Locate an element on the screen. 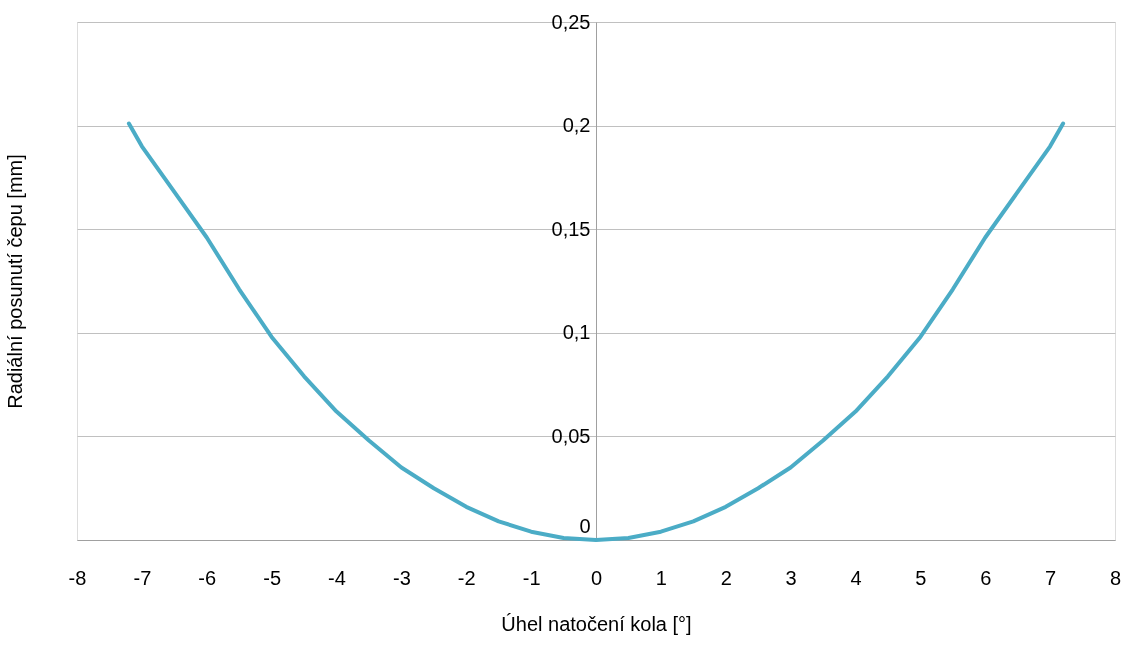 This screenshot has height=657, width=1130. x-tick-label: 3 is located at coordinates (791, 577).